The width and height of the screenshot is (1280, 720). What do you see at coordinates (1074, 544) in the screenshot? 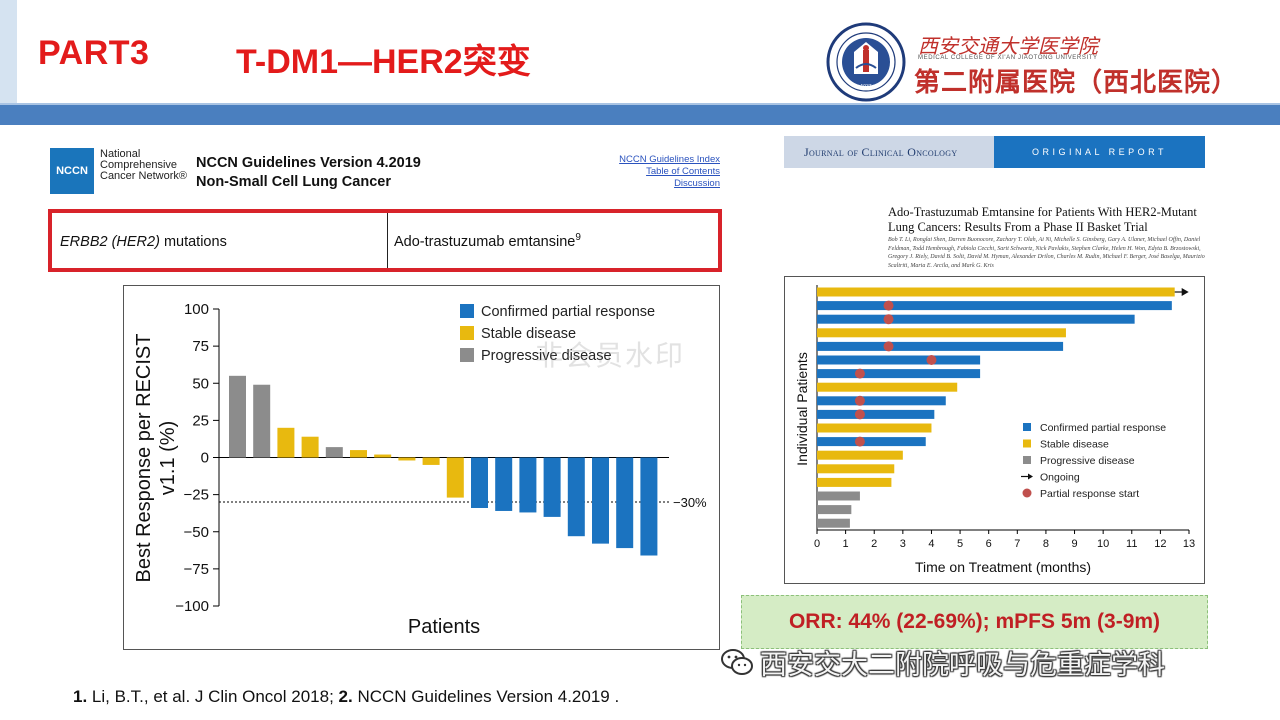
I see `x-tick-label: 9` at bounding box center [1074, 544].